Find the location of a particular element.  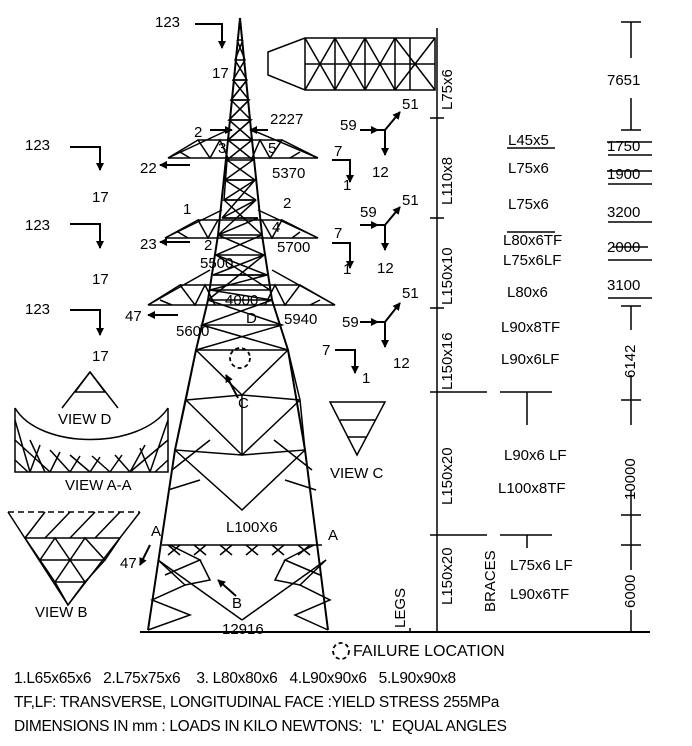

base-longitudinal-load: 47 is located at coordinates (128, 563).